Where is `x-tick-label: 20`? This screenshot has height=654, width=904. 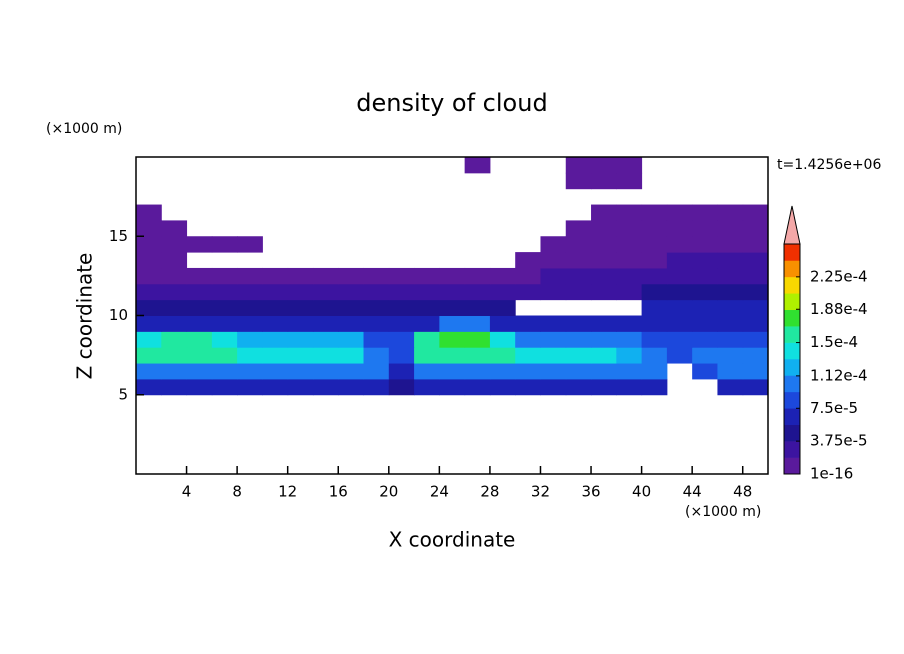
x-tick-label: 20 is located at coordinates (388, 492).